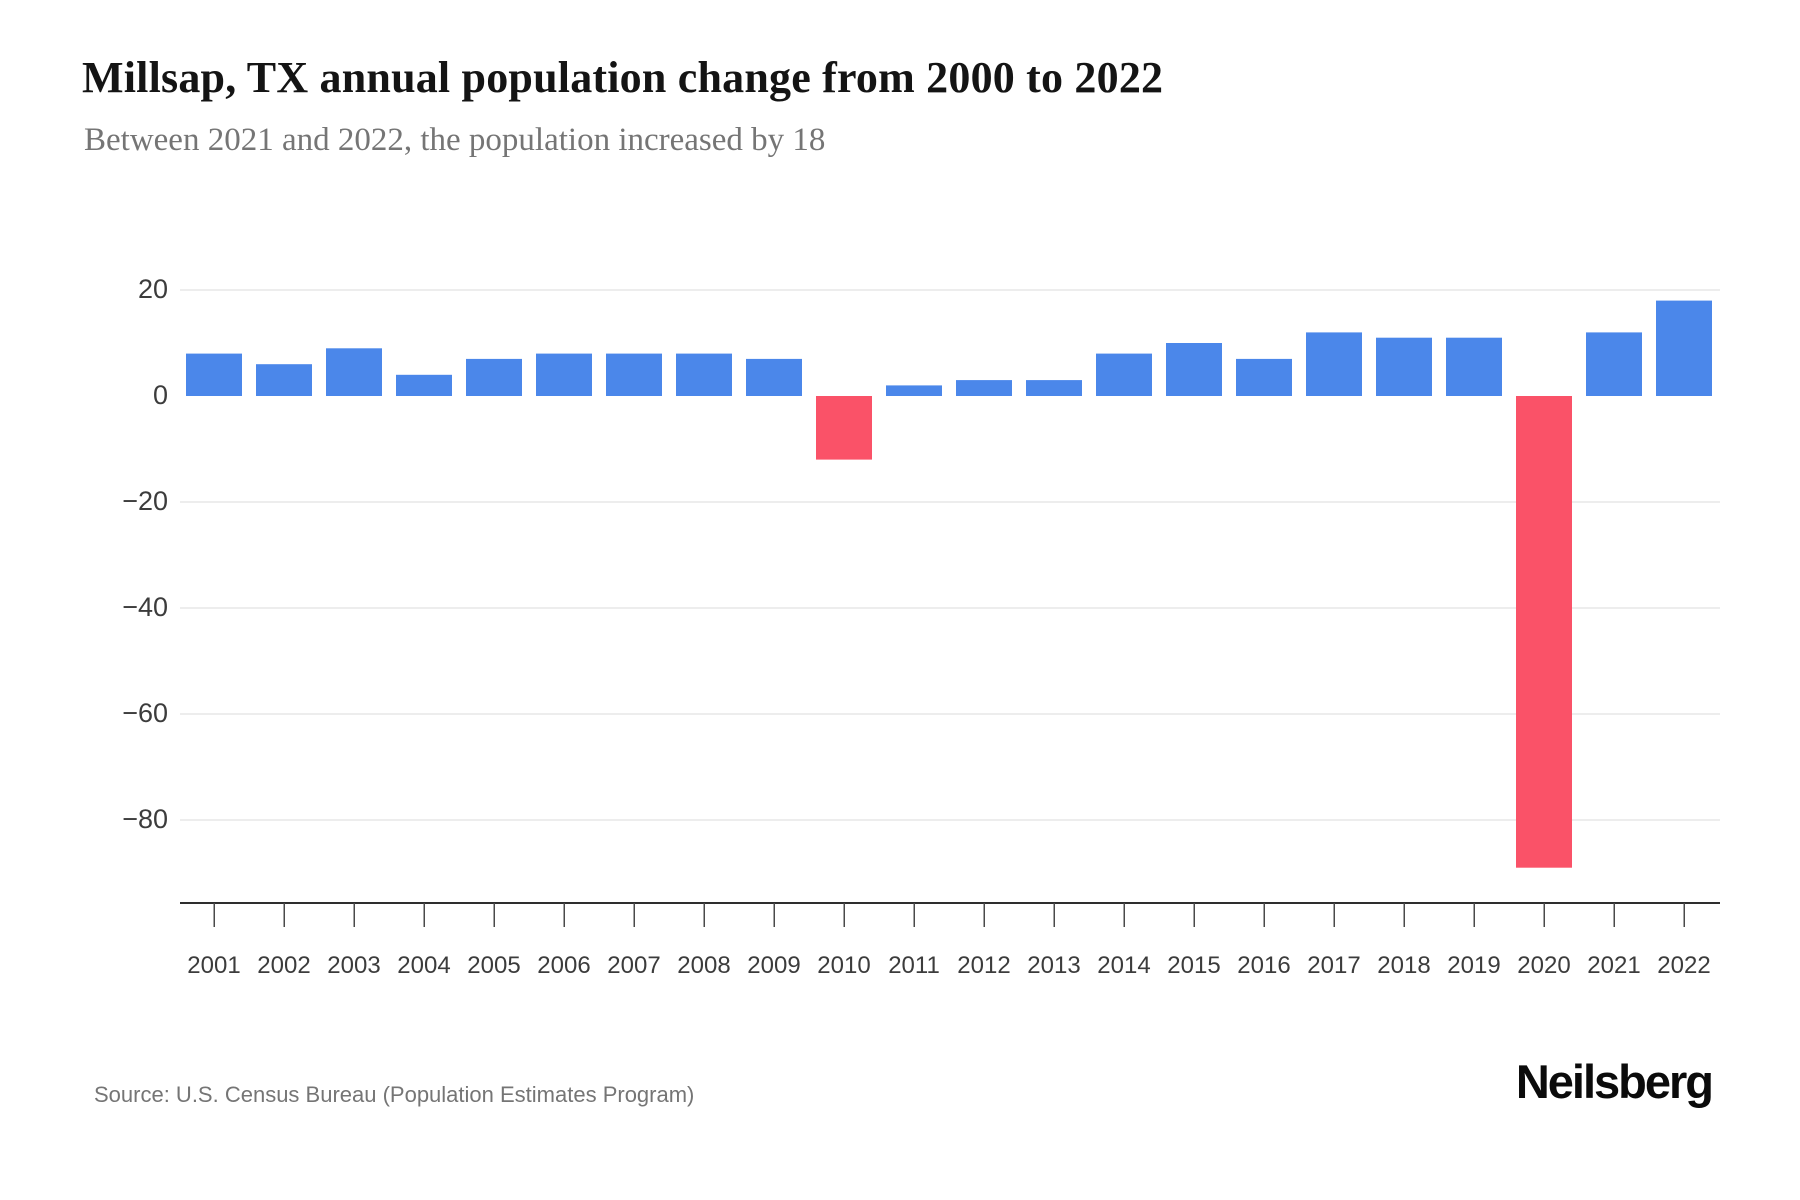 The height and width of the screenshot is (1200, 1800). I want to click on x-tick-label-2008: 2008, so click(703, 965).